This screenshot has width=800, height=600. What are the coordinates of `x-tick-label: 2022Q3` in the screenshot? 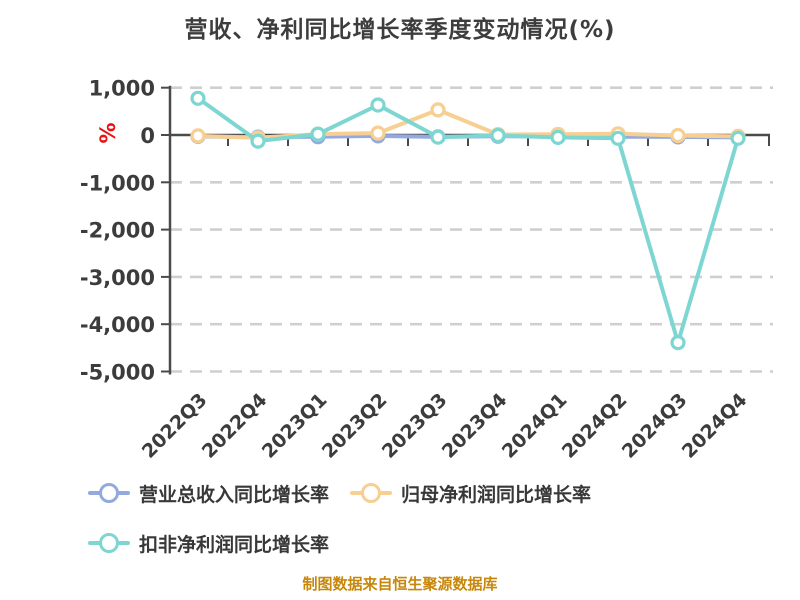 It's located at (175, 426).